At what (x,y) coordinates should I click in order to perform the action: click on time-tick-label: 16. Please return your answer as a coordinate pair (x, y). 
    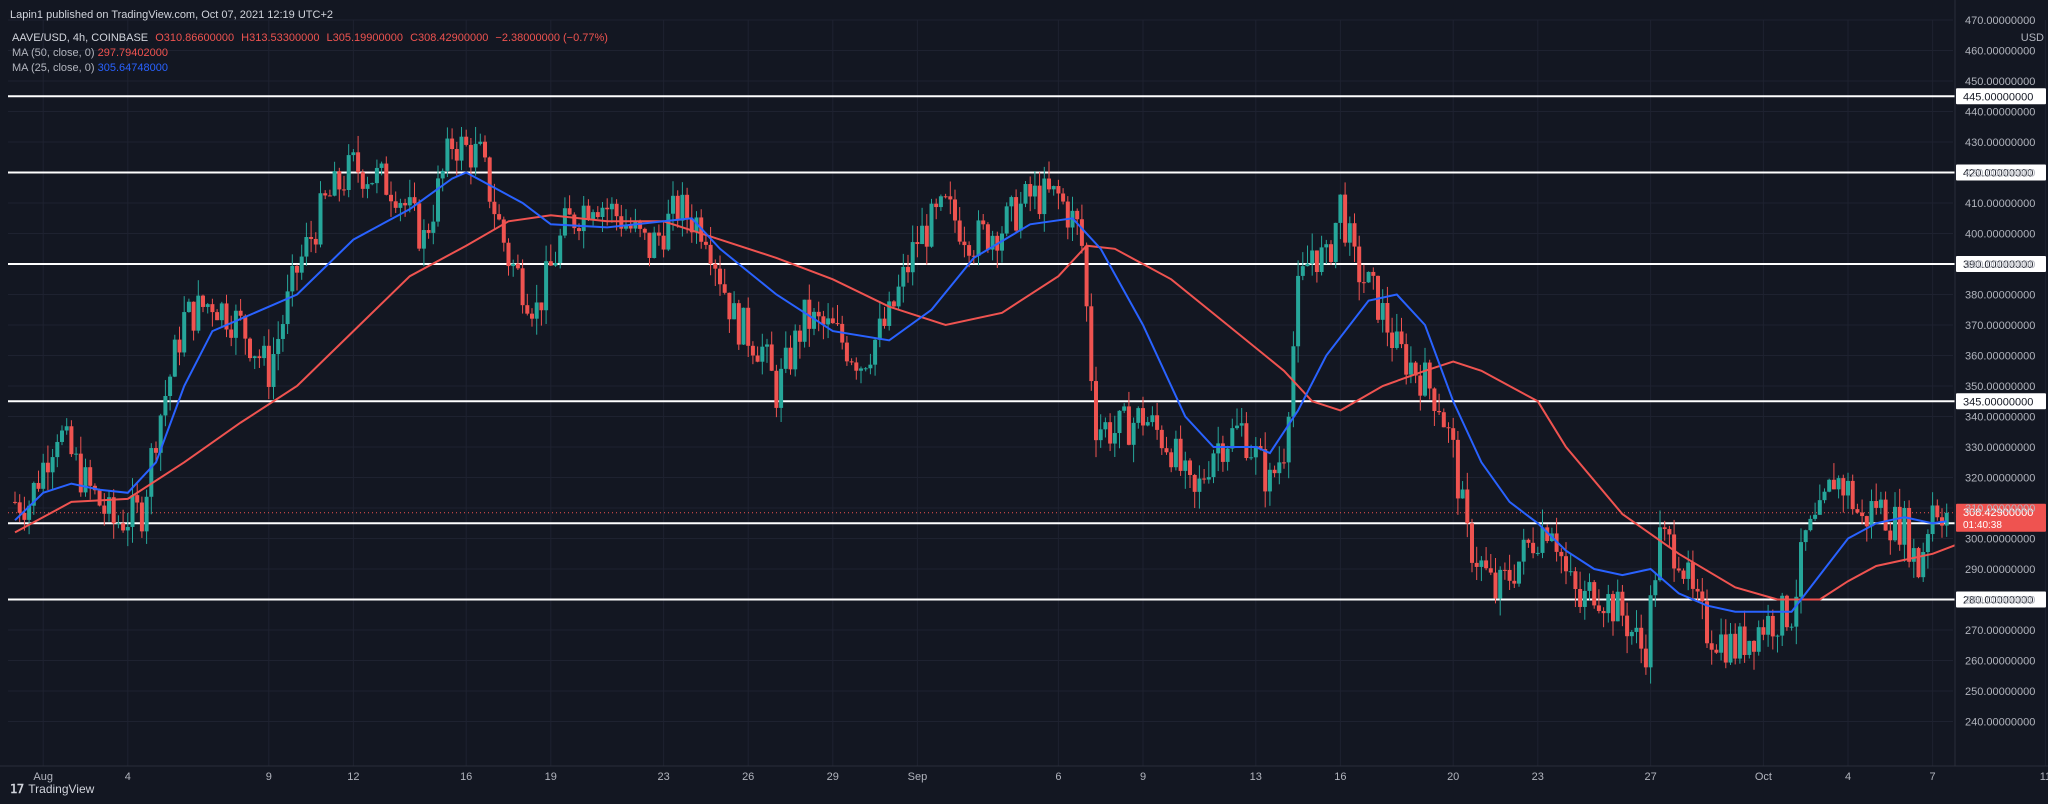
    Looking at the image, I should click on (466, 777).